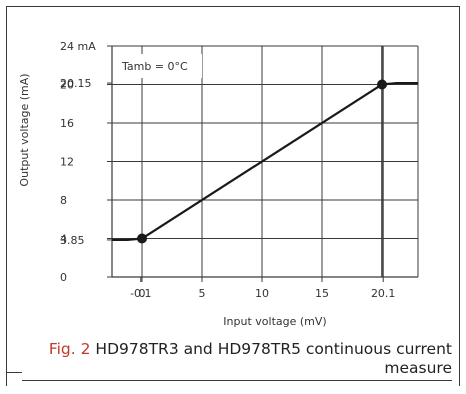 Image resolution: width=466 pixels, height=394 pixels. Describe the element at coordinates (322, 293) in the screenshot. I see `x-tick-label: 15` at that location.